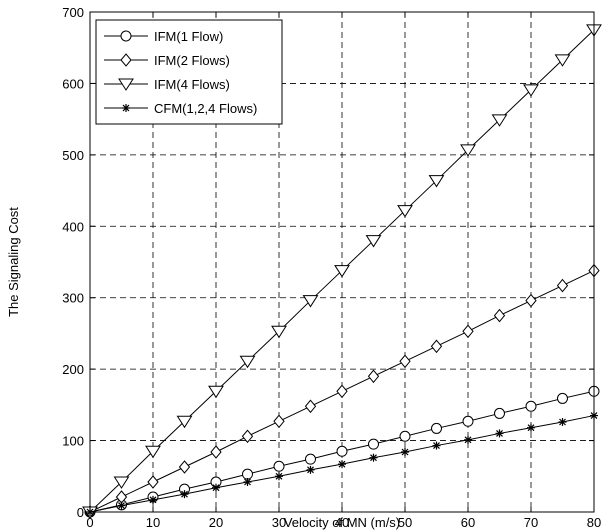 The image size is (602, 531). Describe the element at coordinates (80, 512) in the screenshot. I see `y-tick-label: 0` at that location.